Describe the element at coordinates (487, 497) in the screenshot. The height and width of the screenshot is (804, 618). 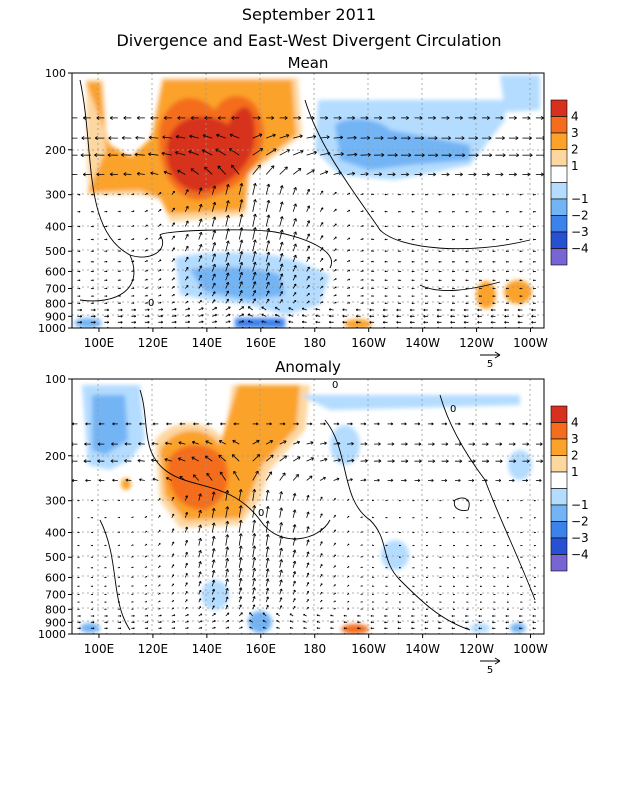
I see `contour-line-3-anomaly` at that location.